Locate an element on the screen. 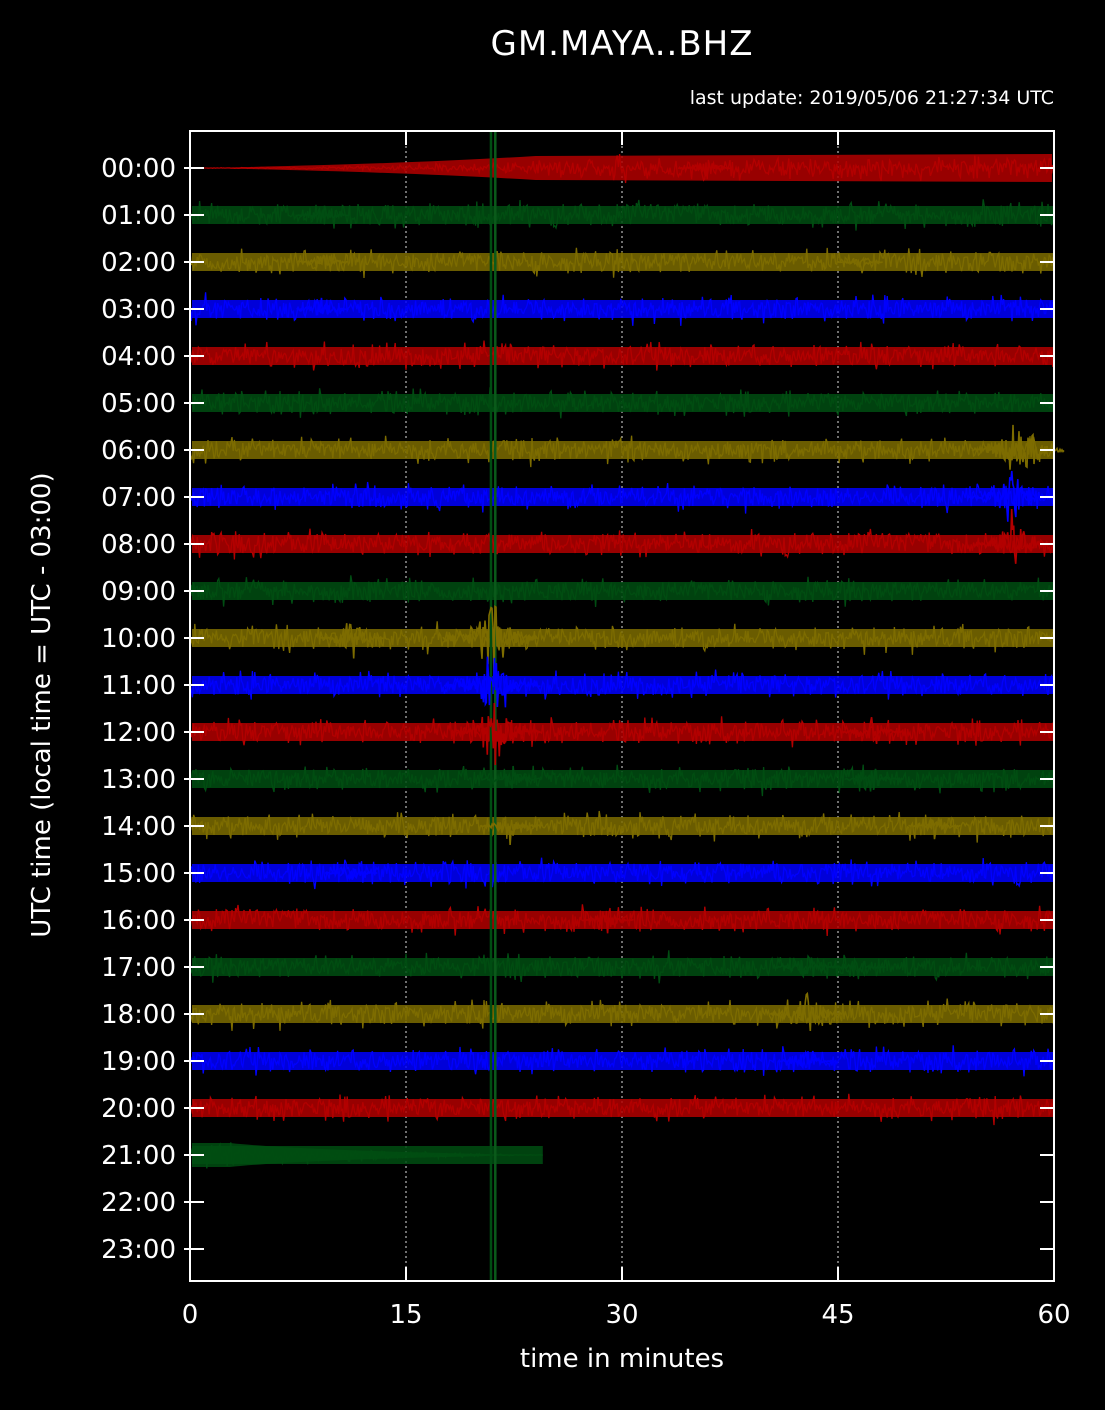 Image resolution: width=1105 pixels, height=1410 pixels. ytick-label: 19:00 is located at coordinates (138, 1062).